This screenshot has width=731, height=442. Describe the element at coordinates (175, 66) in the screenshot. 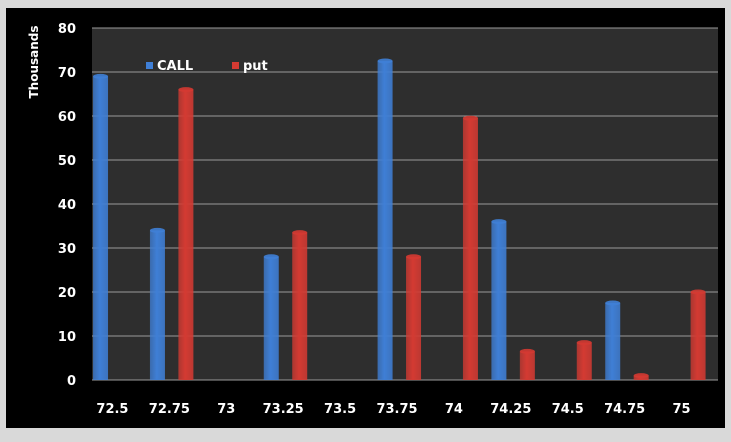

I see `legend-label-call: CALL` at that location.